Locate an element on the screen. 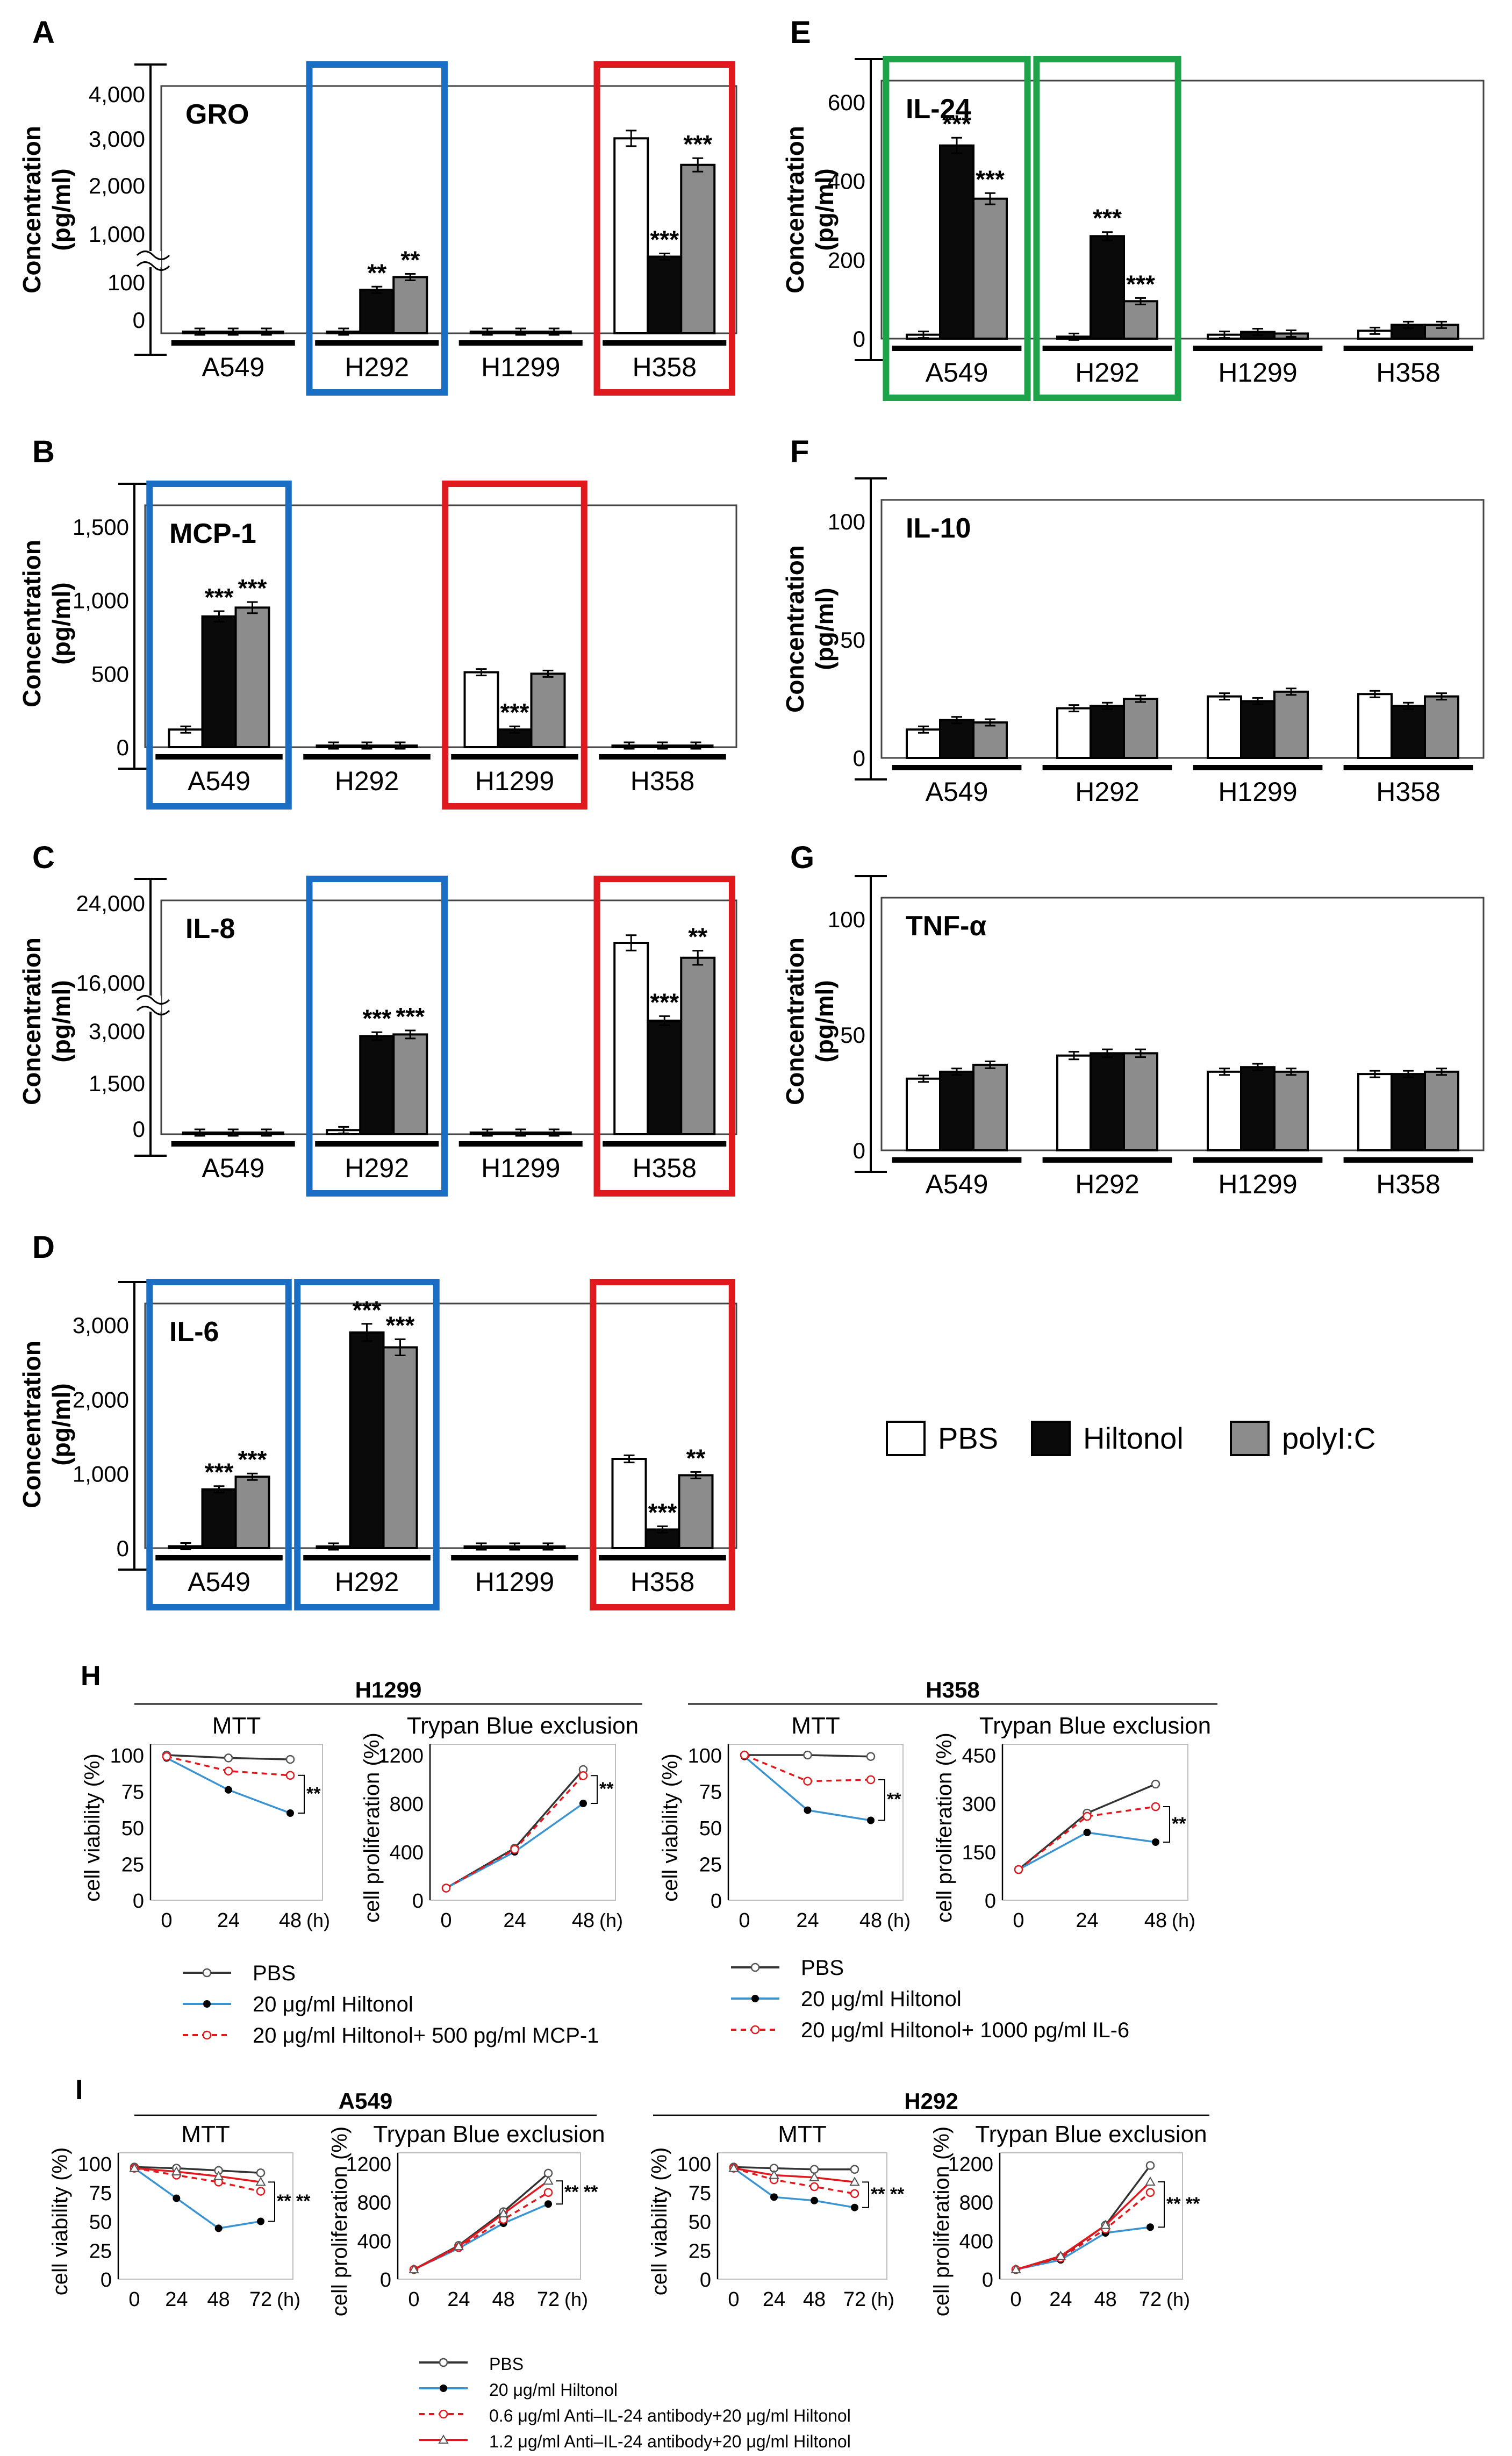 This screenshot has height=2456, width=1512. series-line-0.6 μg/ml Anti–IL-24 antibody+20 μg/ml Hiltonol is located at coordinates (481, 2231).